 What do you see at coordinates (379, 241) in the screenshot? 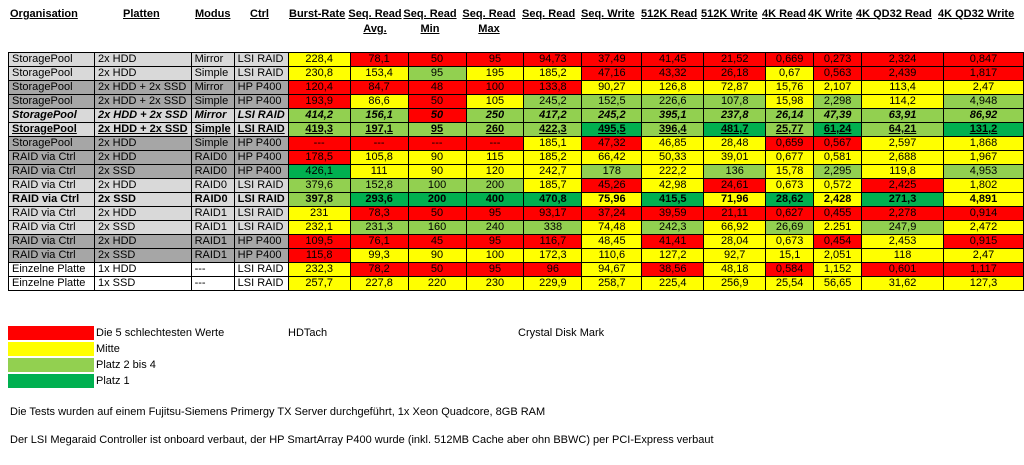
I see `cell-seq-read-avg: 76,1` at bounding box center [379, 241].